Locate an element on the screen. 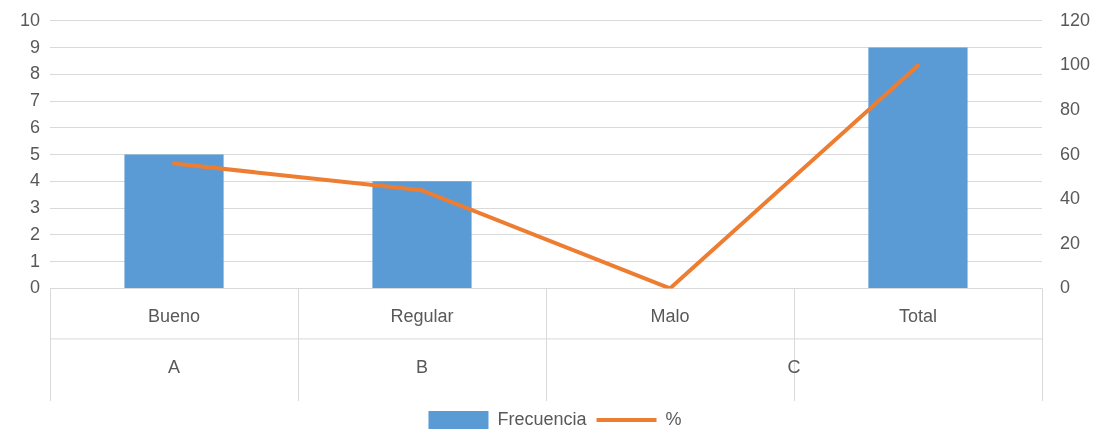  y2-tick-label: 0 is located at coordinates (1064, 287).